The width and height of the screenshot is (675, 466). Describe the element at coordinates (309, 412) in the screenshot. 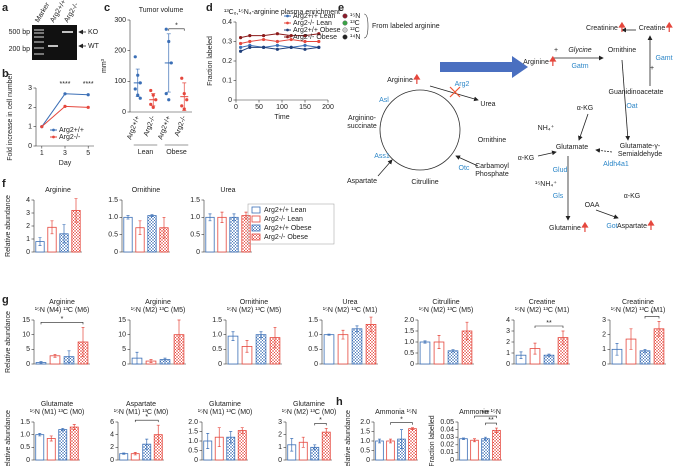

I see `chart-subtitle: ¹⁵N (M2) ¹³C (M0)` at that location.